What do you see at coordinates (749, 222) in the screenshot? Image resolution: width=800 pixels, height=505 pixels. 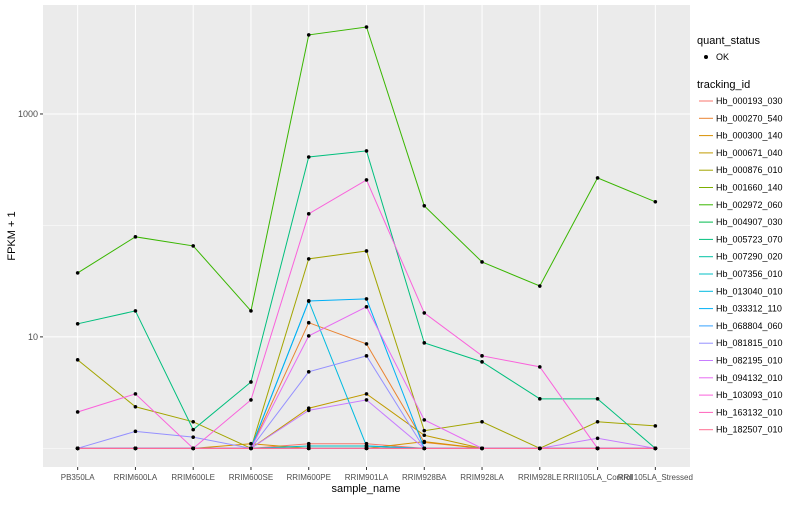 I see `legend-label: Hb_004907_030` at bounding box center [749, 222].